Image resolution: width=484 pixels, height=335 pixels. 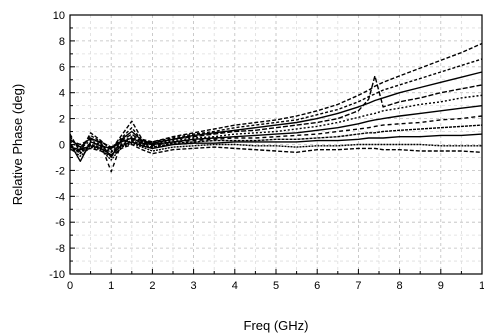 I want to click on y-tick-label: 6, so click(x=62, y=68).